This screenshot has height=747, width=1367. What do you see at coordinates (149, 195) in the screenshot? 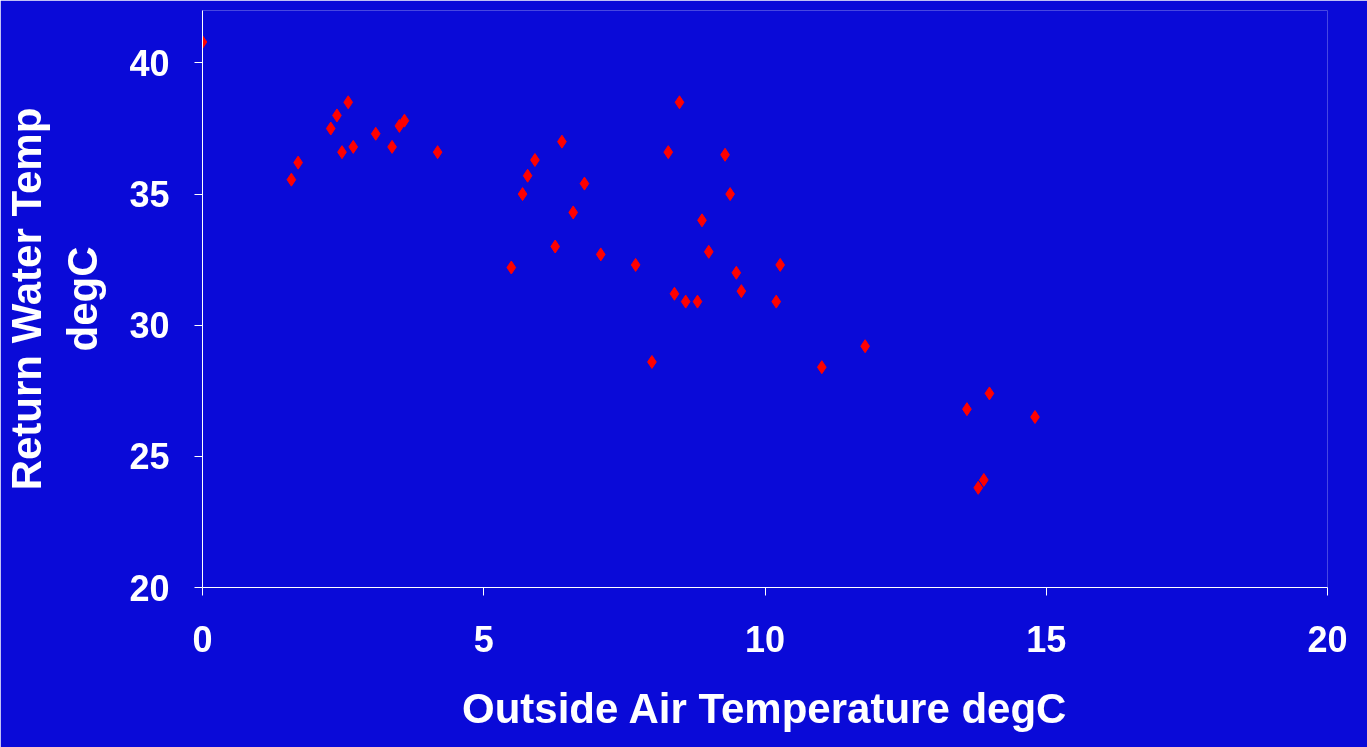
I see `y-tick-label: 35` at bounding box center [149, 195].